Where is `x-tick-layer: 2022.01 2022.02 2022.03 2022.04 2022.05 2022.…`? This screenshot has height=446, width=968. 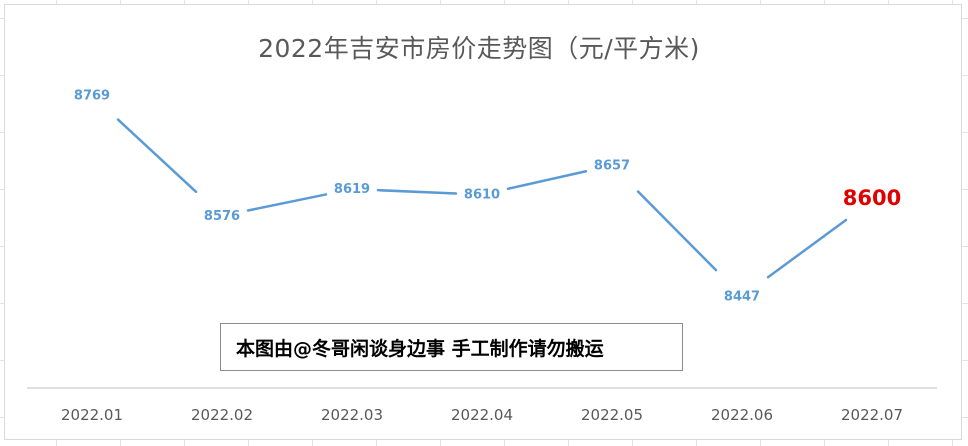 x-tick-layer: 2022.01 2022.02 2022.03 2022.04 2022.05 2022.… is located at coordinates (482, 415).